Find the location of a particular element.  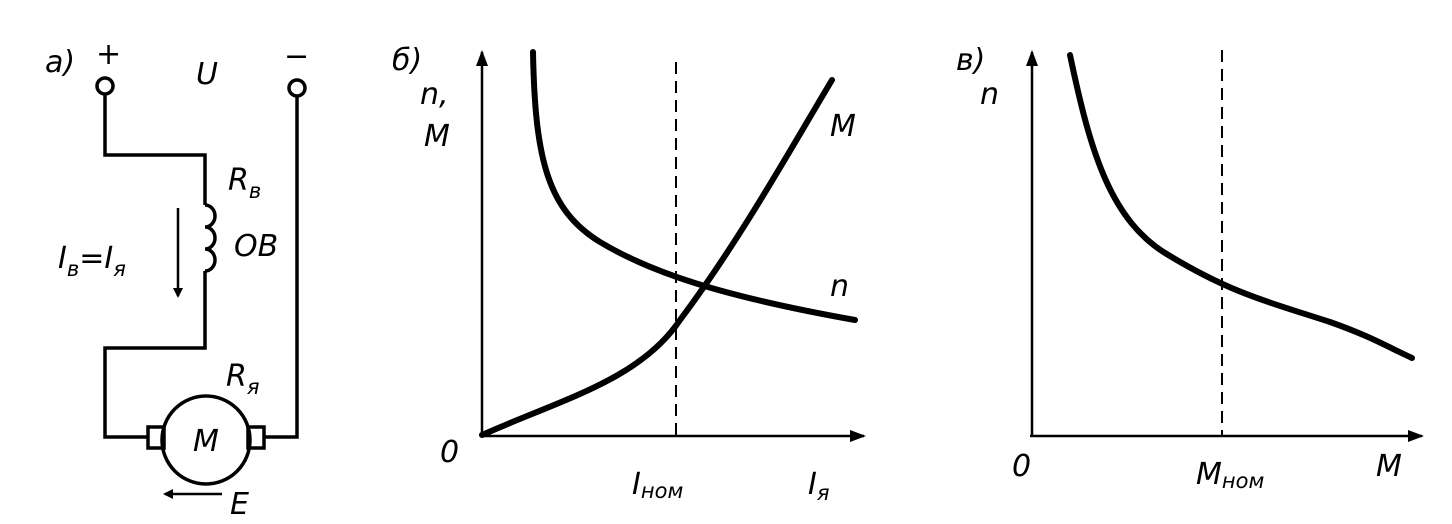

motor-label: M is located at coordinates (206, 441).